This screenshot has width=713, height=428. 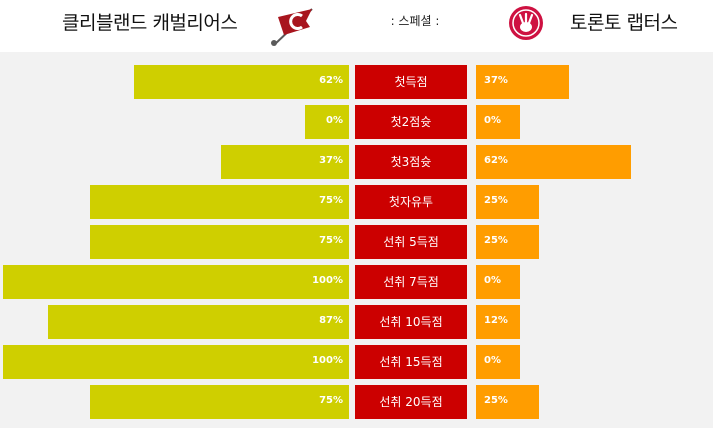 What do you see at coordinates (411, 402) in the screenshot?
I see `stat-label: 선취 20득점` at bounding box center [411, 402].